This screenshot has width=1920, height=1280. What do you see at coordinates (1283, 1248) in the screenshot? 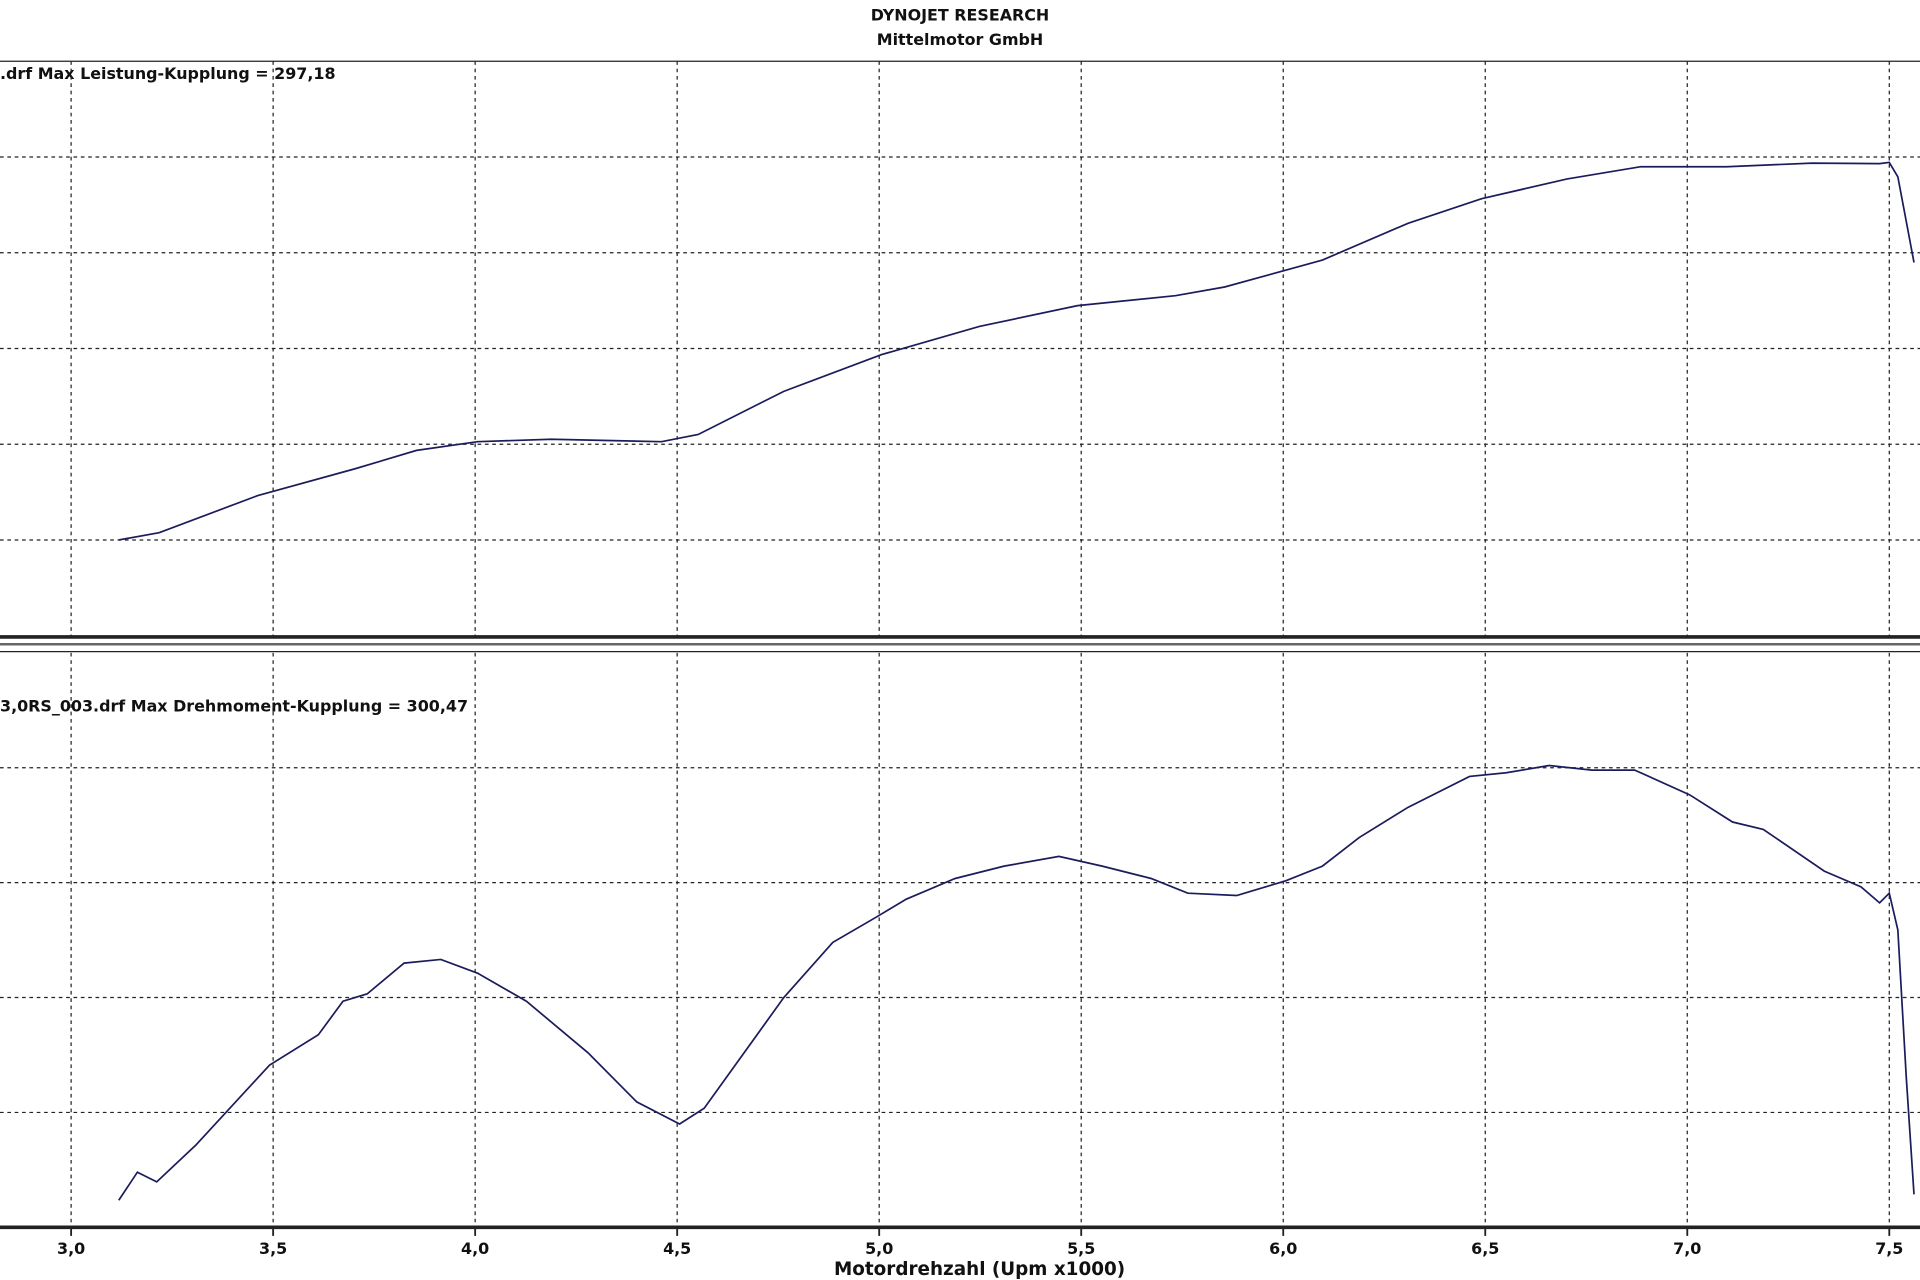
I see `x-tick-label: 6,0` at bounding box center [1283, 1248].